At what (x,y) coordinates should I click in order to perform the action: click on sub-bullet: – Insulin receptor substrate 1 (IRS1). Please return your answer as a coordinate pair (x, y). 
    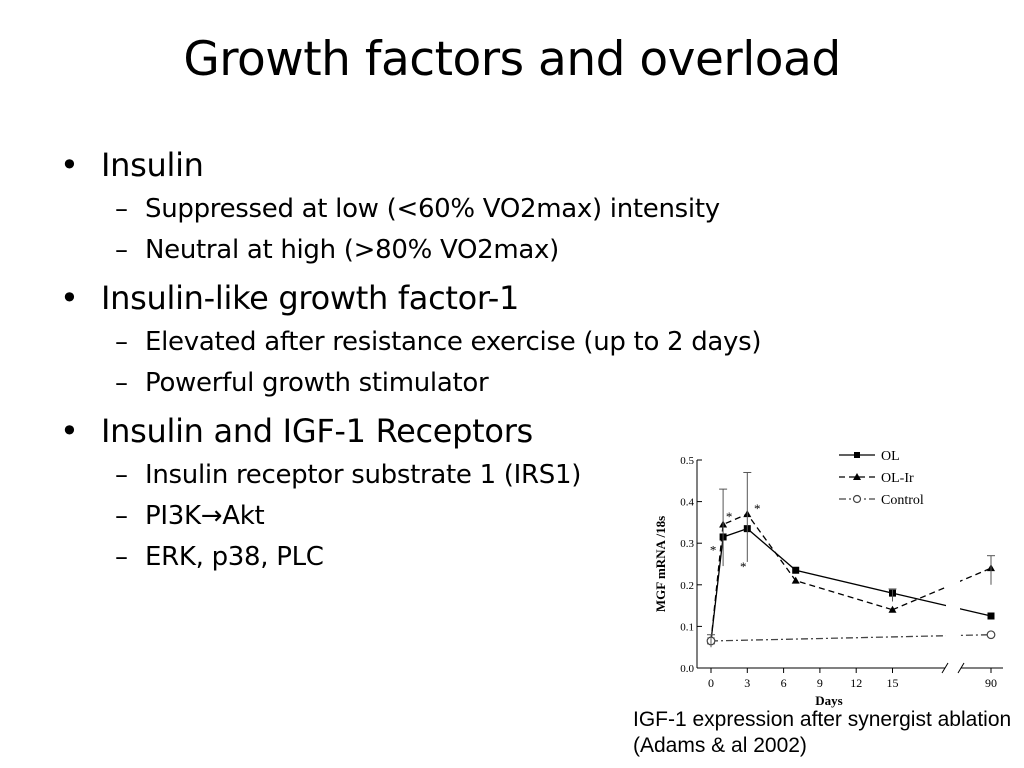
    Looking at the image, I should click on (348, 475).